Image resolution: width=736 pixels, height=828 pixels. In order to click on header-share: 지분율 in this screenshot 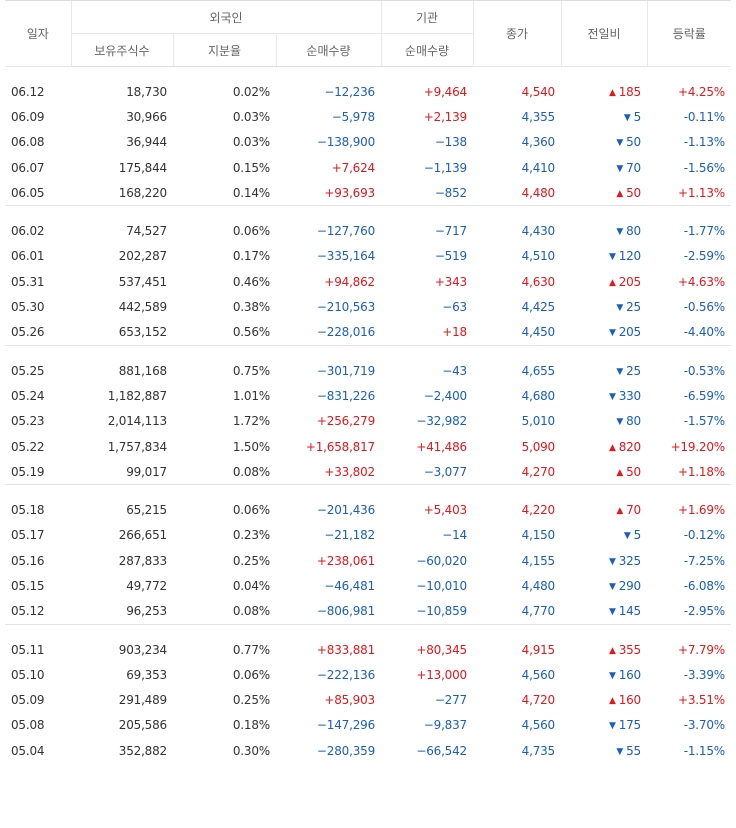, I will do `click(224, 50)`.